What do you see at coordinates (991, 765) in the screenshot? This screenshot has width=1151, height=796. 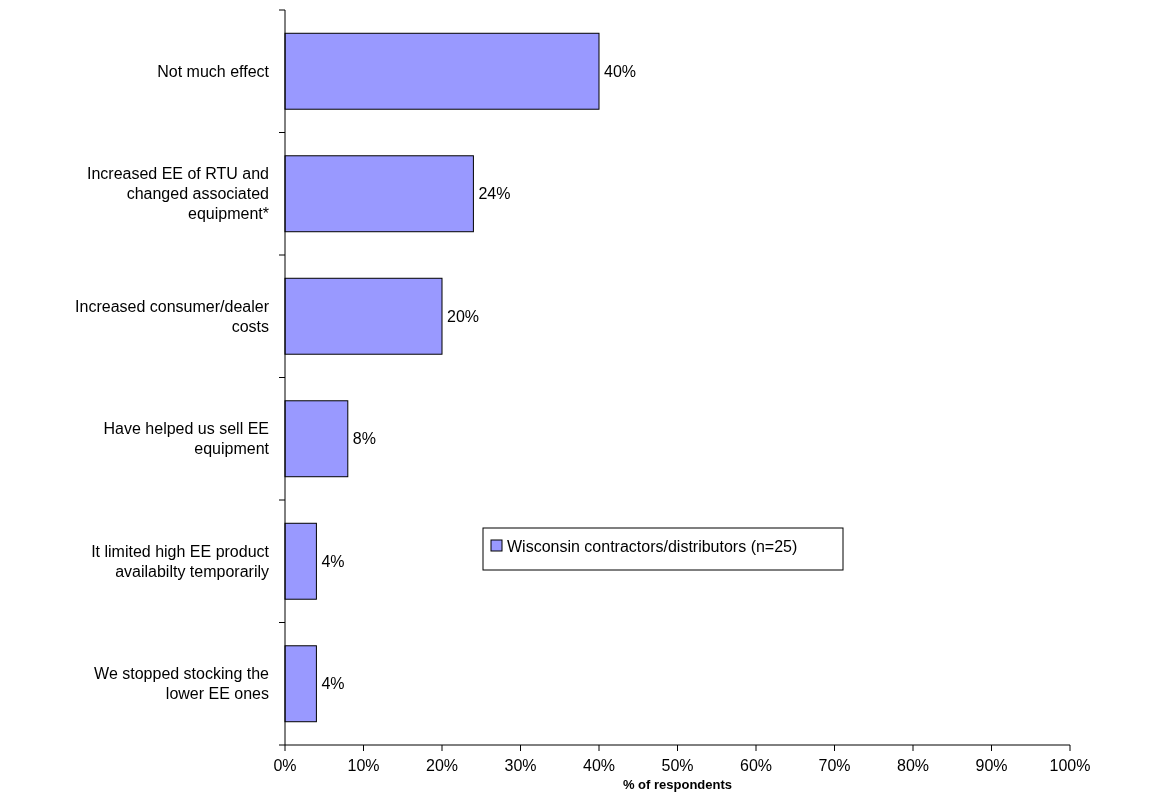 I see `x-tick-label: 90%` at bounding box center [991, 765].